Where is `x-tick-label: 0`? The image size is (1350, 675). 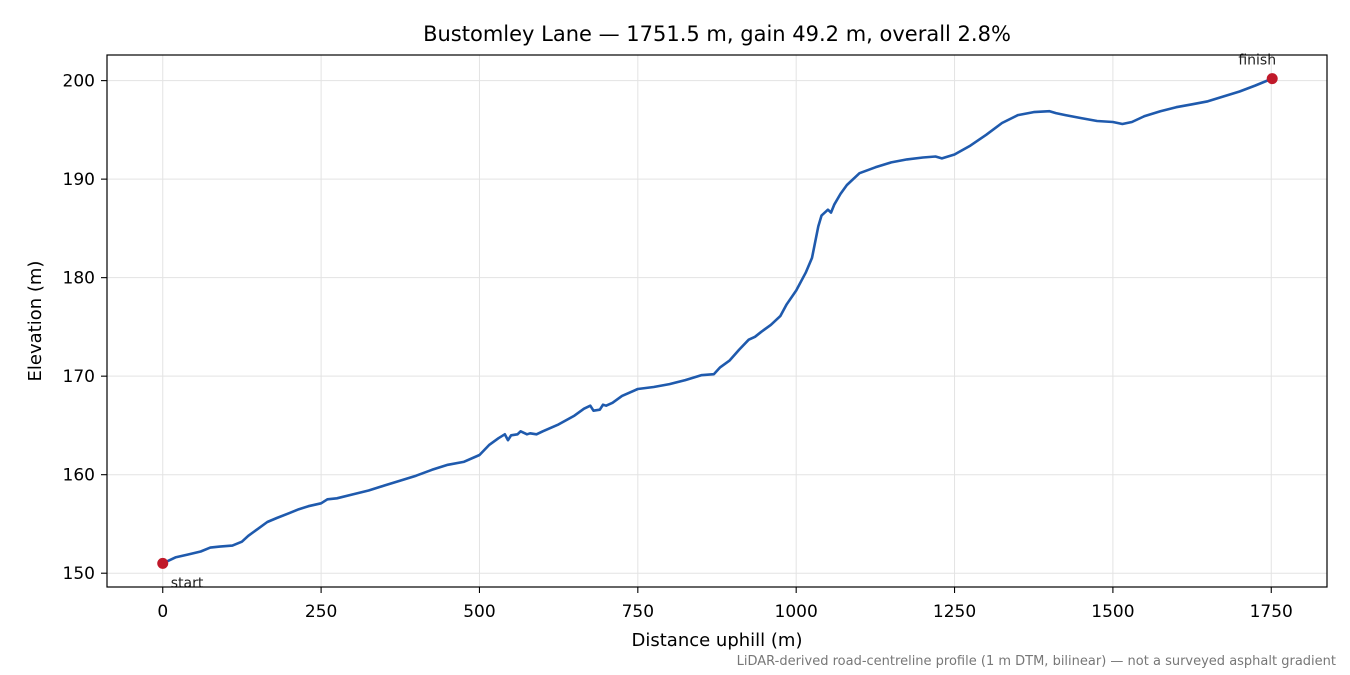
x-tick-label: 0 is located at coordinates (162, 612).